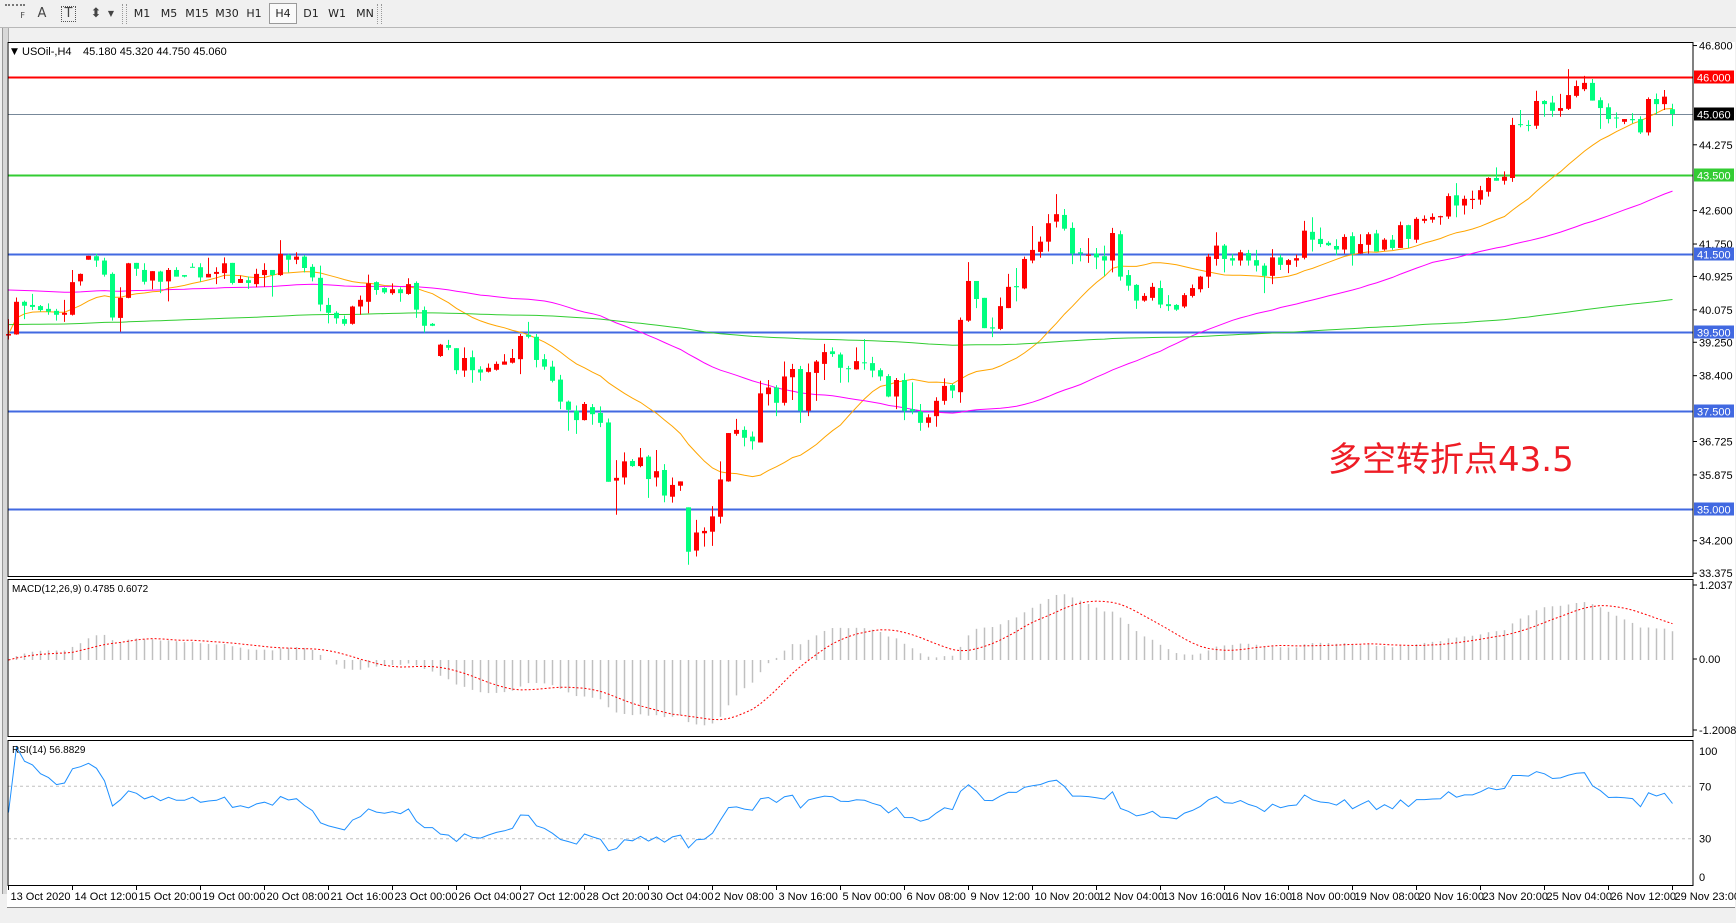 The image size is (1736, 923). Describe the element at coordinates (311, 13) in the screenshot. I see `timeframe-d1-button: D1` at that location.